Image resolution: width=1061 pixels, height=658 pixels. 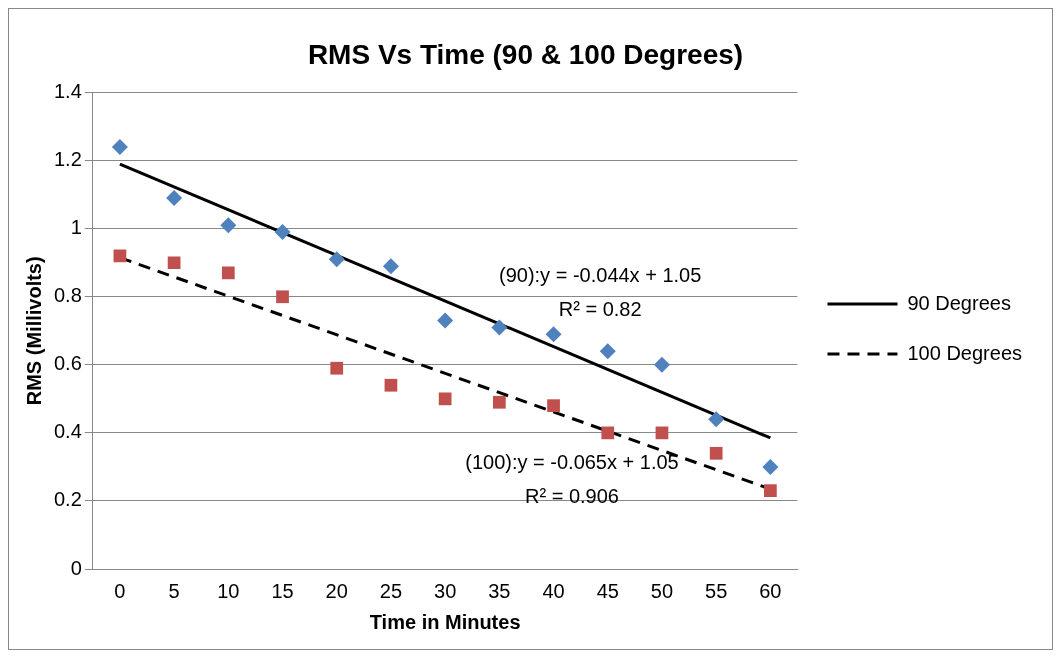 I want to click on legend-label: 100 Degrees, so click(x=965, y=352).